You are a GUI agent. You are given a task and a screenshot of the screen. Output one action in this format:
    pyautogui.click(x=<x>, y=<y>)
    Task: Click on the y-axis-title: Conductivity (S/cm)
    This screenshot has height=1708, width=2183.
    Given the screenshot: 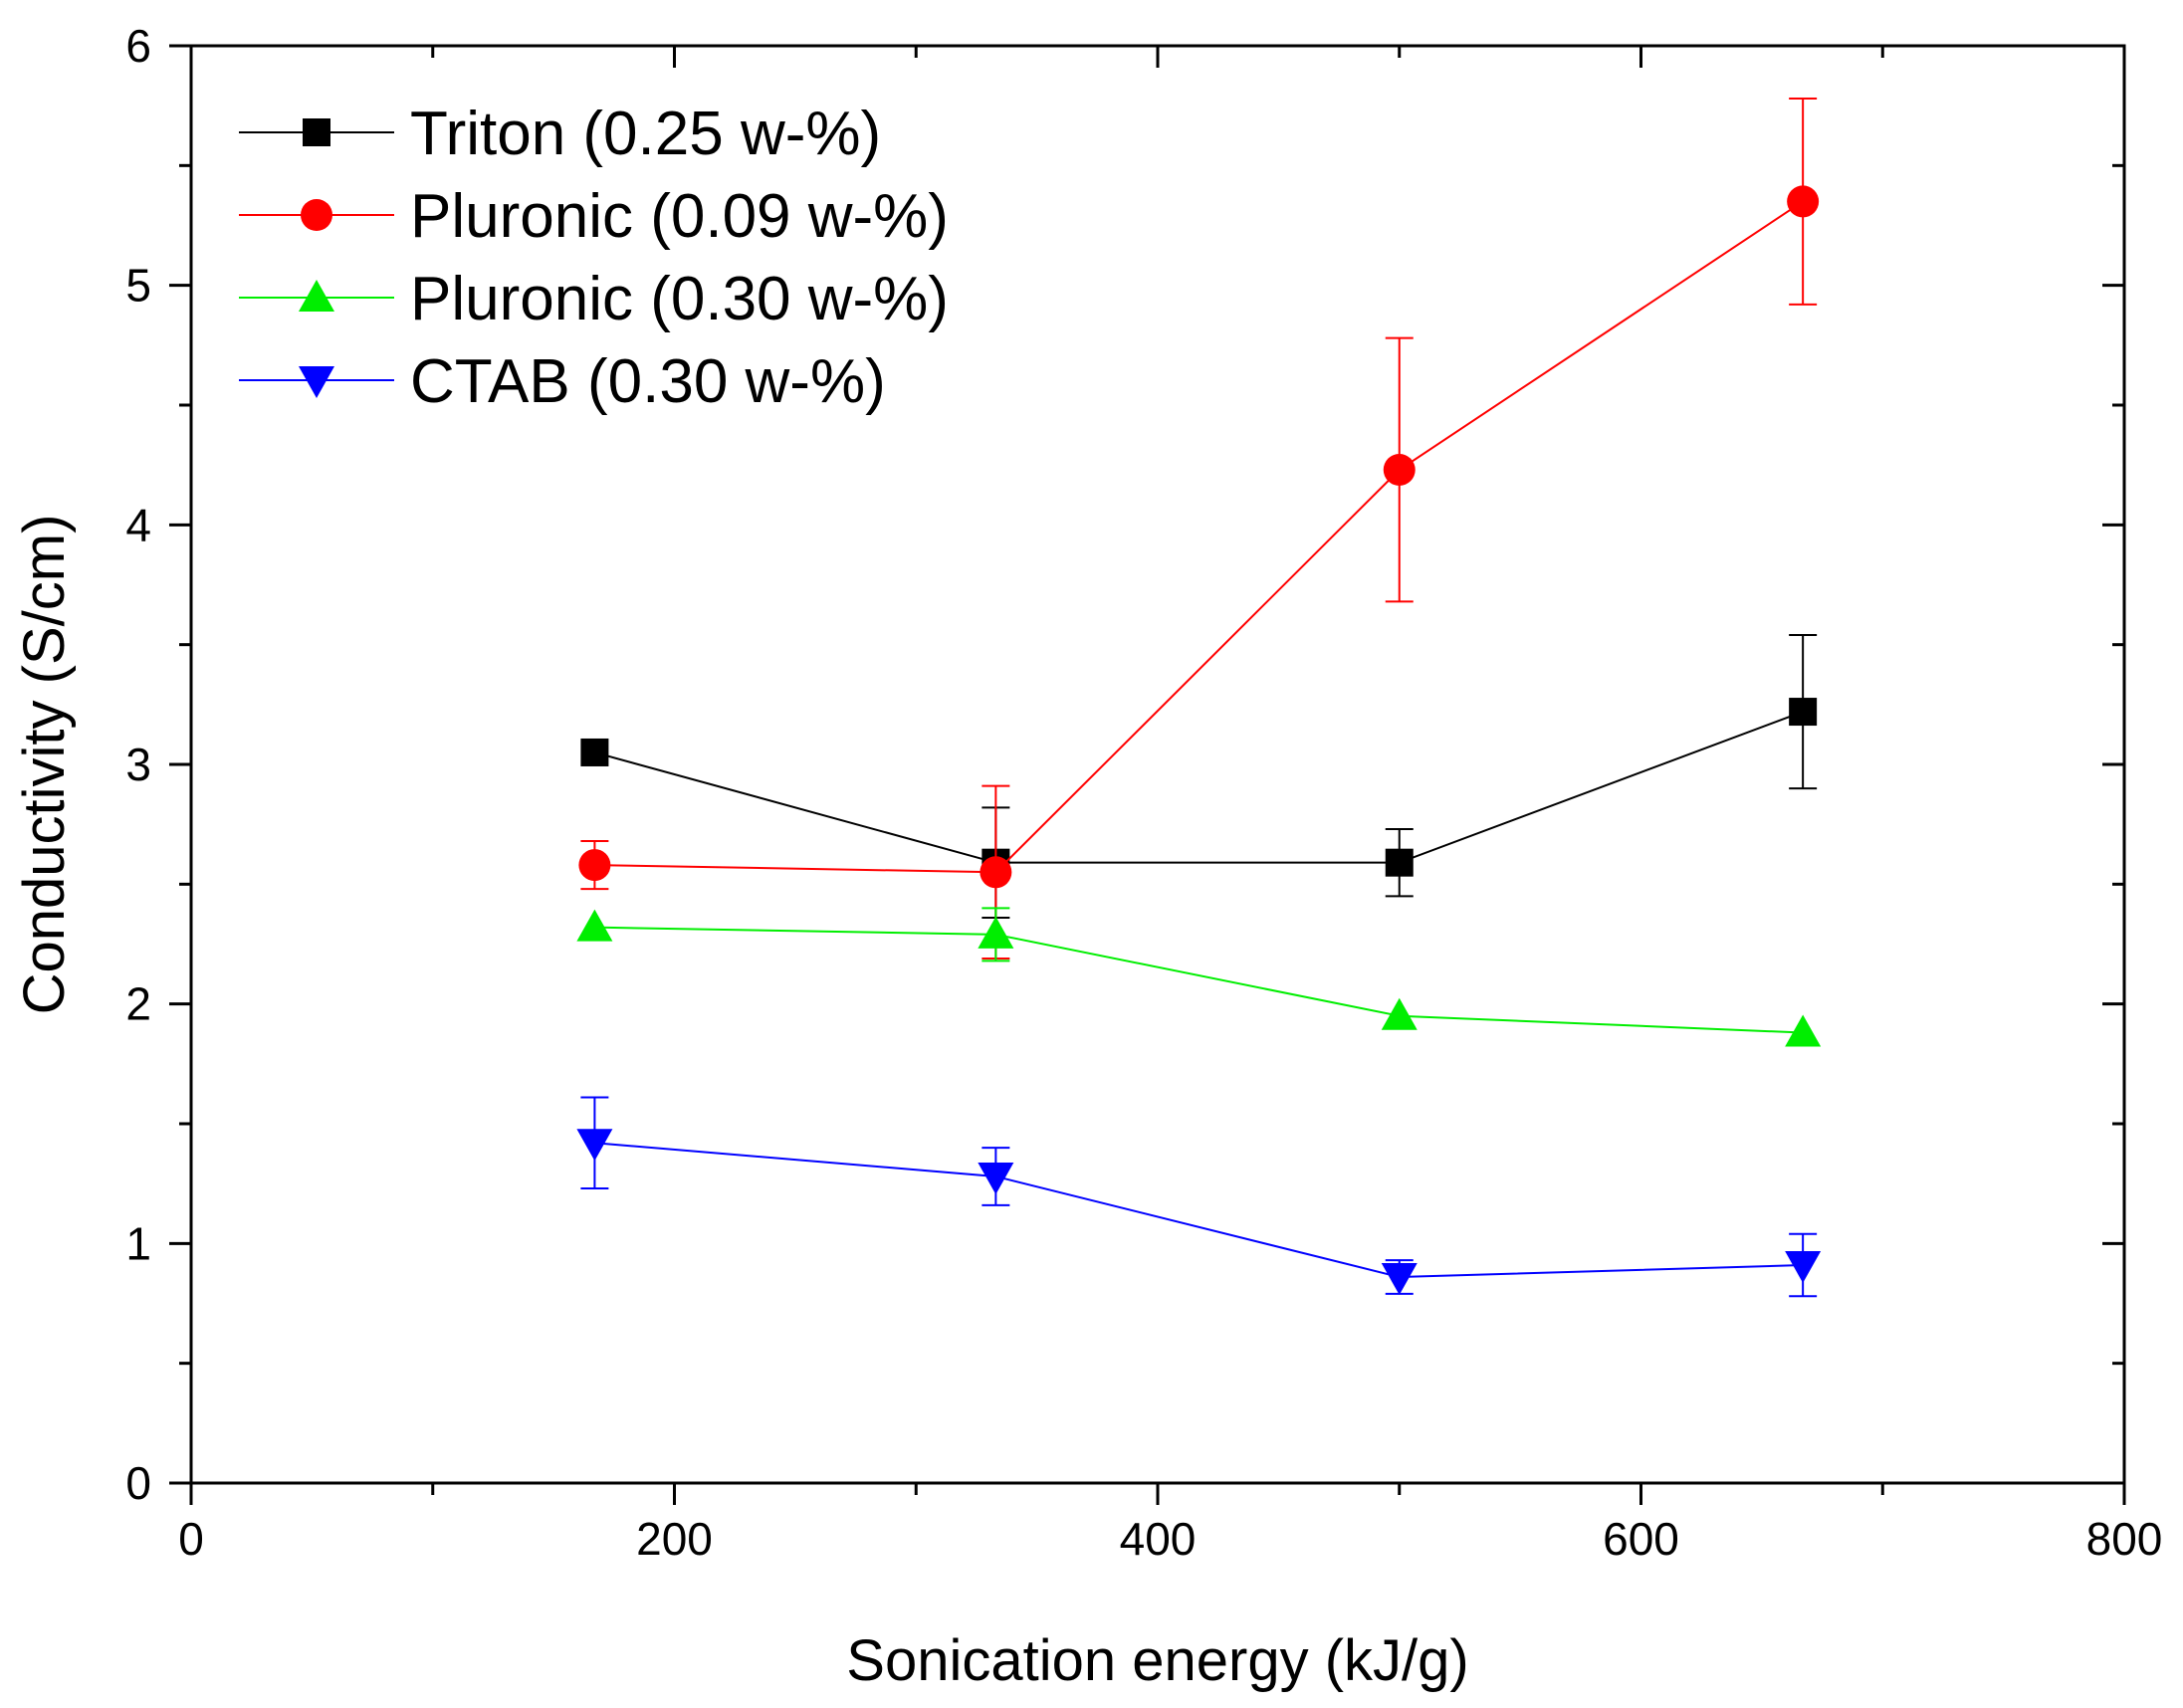 What is the action you would take?
    pyautogui.click(x=44, y=765)
    